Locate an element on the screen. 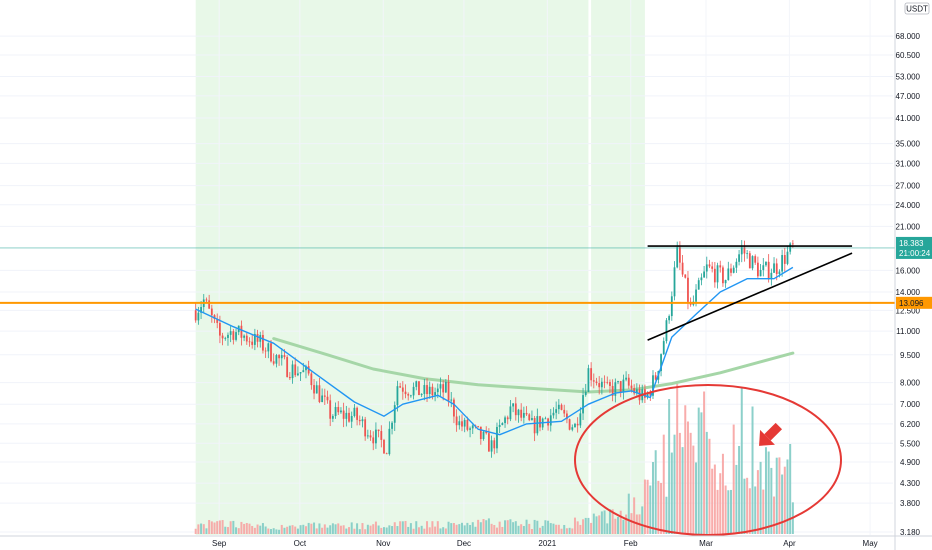 This screenshot has width=932, height=550. y-tick-label: 6.200 is located at coordinates (910, 424).